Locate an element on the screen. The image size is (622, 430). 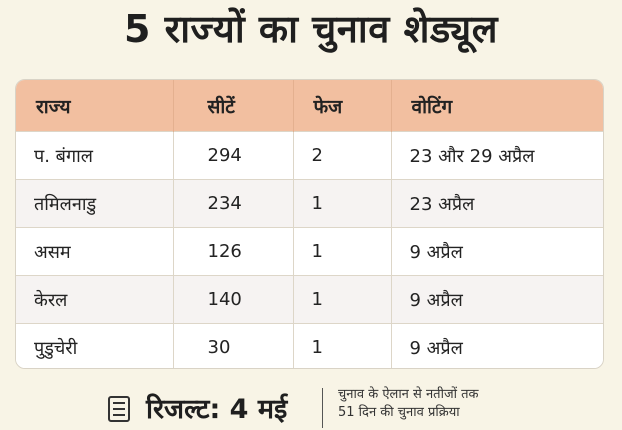
table-row: प. बंगाल 294 2 23 और 29 अप्रैल is located at coordinates (309, 155).